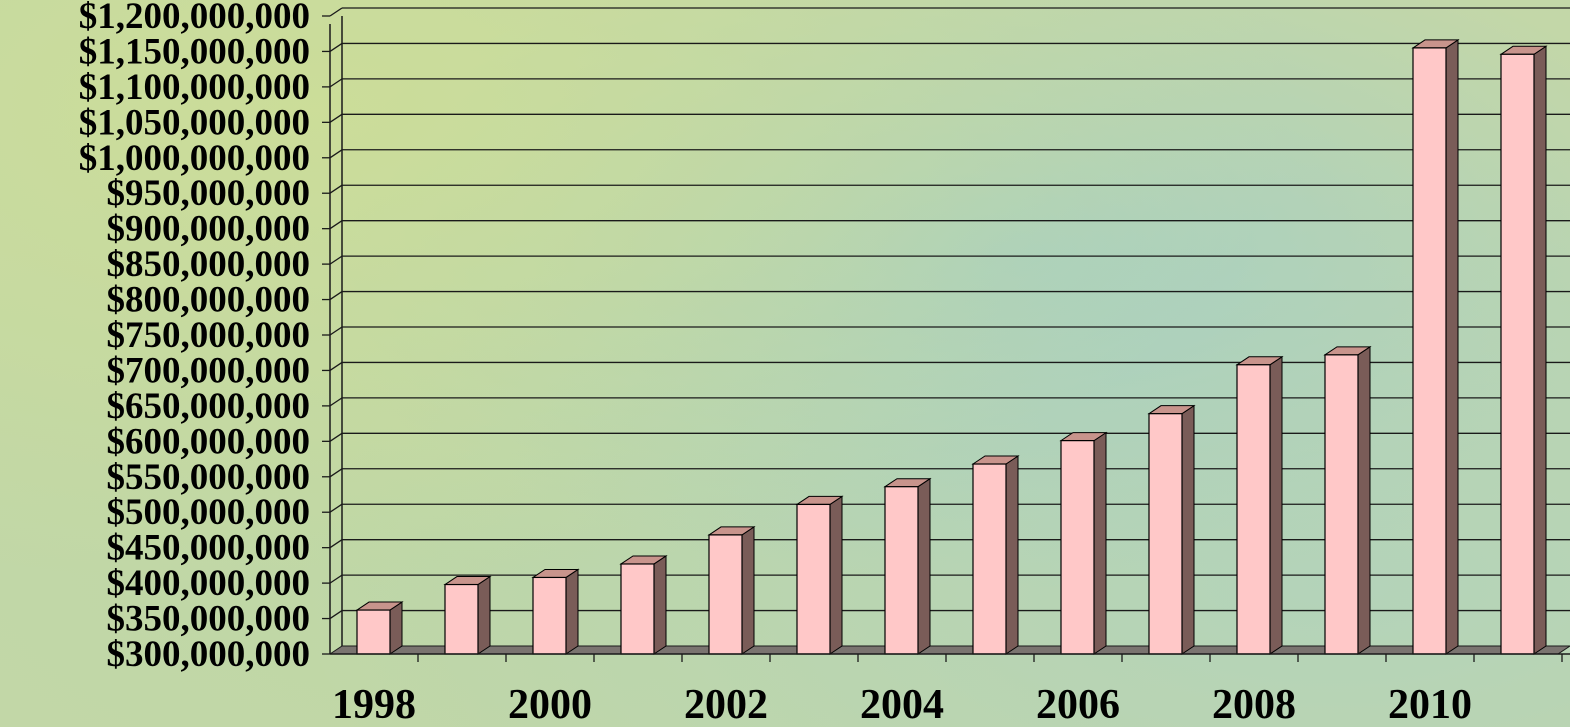 This screenshot has width=1570, height=727. What do you see at coordinates (550, 704) in the screenshot?
I see `x-tick-label: 2000` at bounding box center [550, 704].